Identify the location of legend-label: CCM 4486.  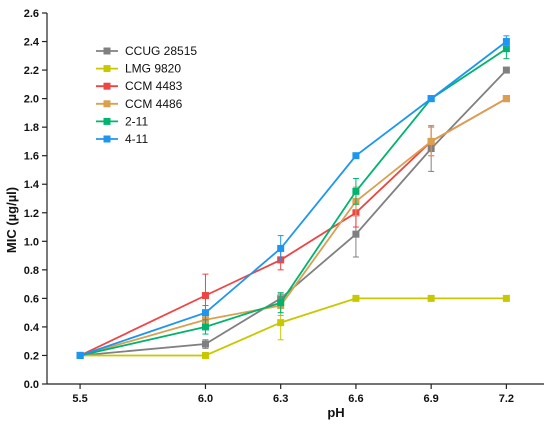
(154, 104).